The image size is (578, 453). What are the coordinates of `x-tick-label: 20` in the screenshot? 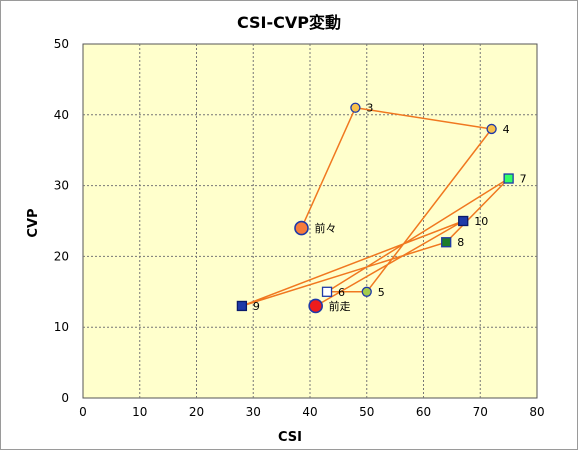 It's located at (196, 412).